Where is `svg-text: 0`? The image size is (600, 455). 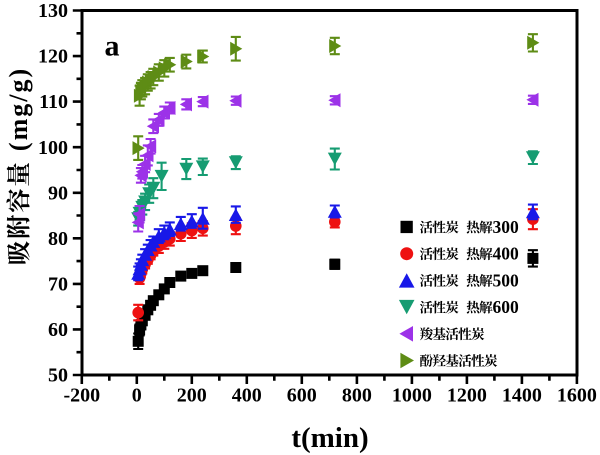
svg-text: 0 is located at coordinates (137, 396).